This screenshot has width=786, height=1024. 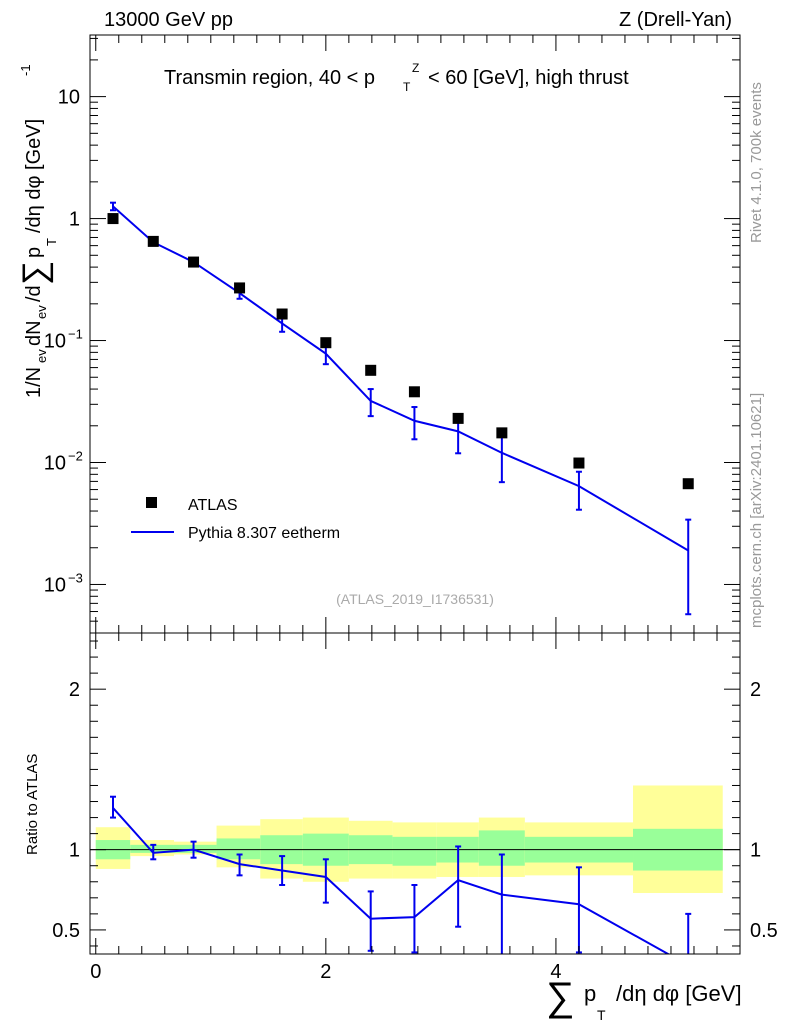 I want to click on main-title-sup: Z, so click(x=415, y=68).